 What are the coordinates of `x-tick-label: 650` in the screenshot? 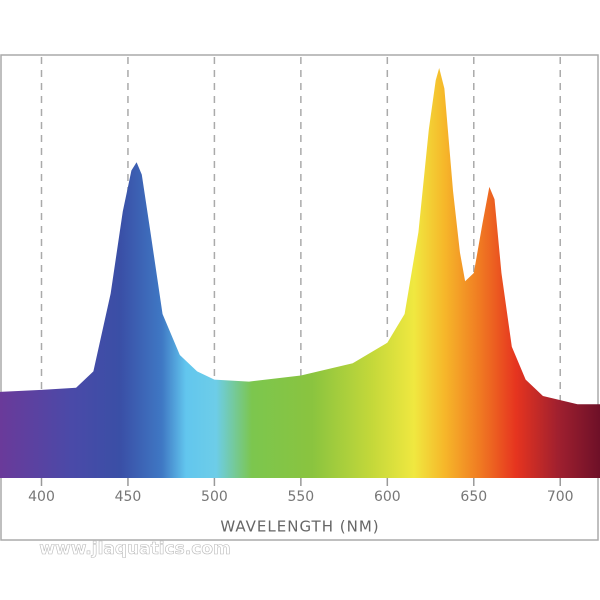 It's located at (473, 497).